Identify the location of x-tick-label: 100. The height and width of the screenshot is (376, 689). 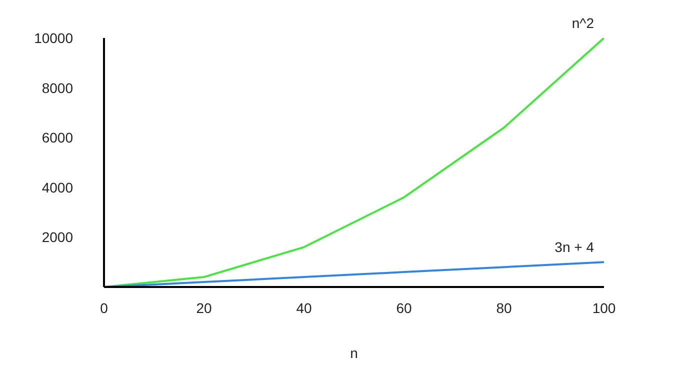
(604, 308).